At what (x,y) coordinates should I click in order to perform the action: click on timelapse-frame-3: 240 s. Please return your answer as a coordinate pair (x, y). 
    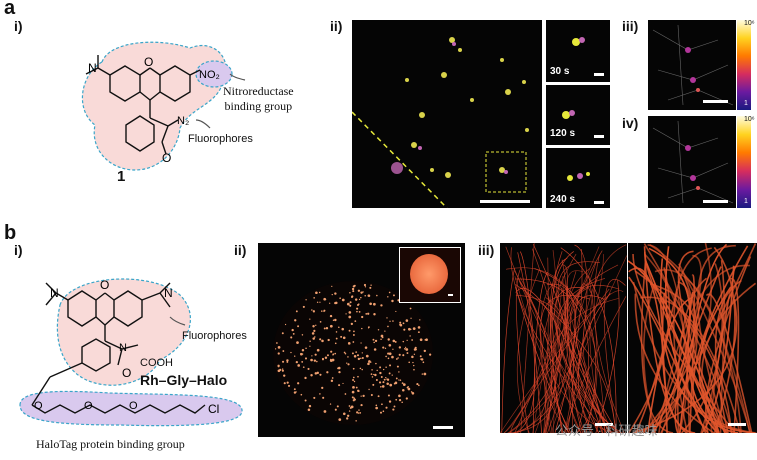
    Looking at the image, I should click on (578, 178).